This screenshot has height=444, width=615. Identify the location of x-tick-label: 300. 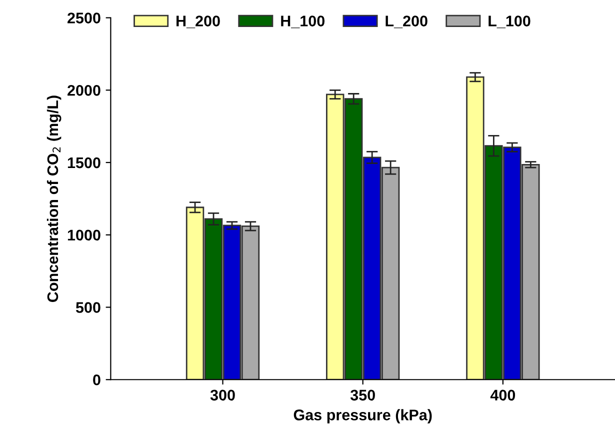
(222, 395).